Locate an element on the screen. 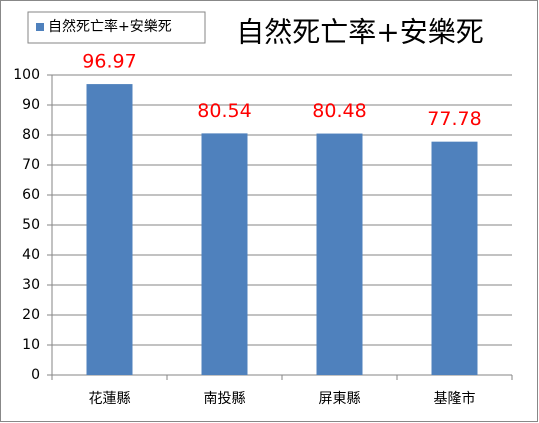 This screenshot has height=423, width=539. legend-swatch is located at coordinates (40, 27).